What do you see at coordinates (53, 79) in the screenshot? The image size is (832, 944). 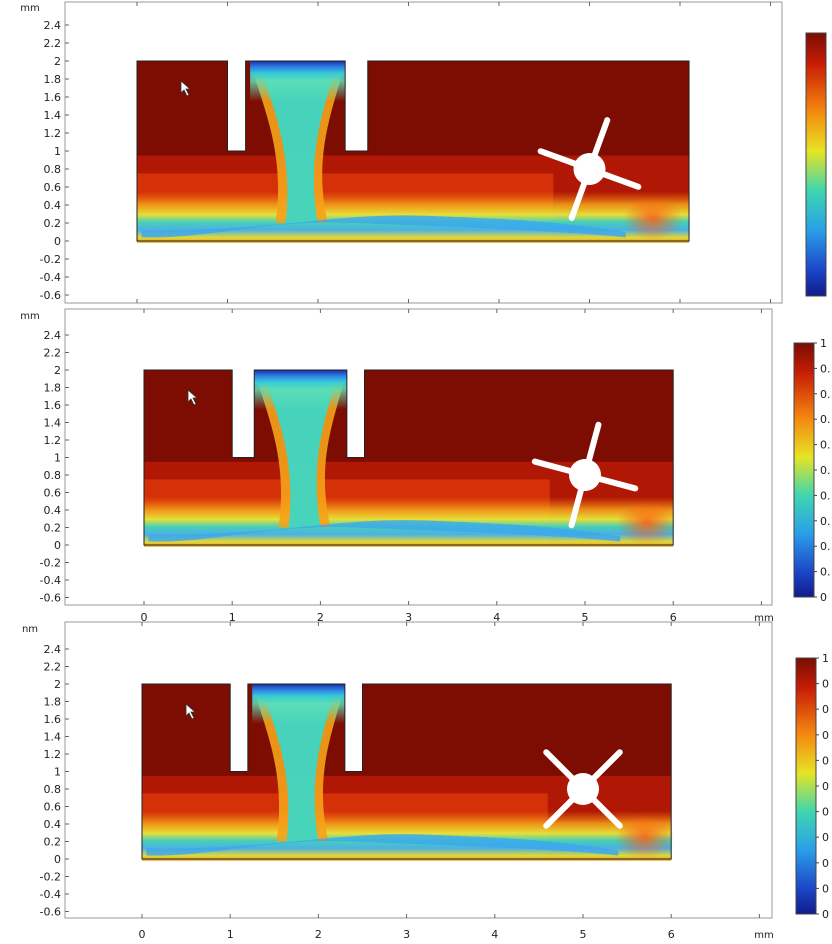 I see `y-tick-label: 1.8` at bounding box center [53, 79].